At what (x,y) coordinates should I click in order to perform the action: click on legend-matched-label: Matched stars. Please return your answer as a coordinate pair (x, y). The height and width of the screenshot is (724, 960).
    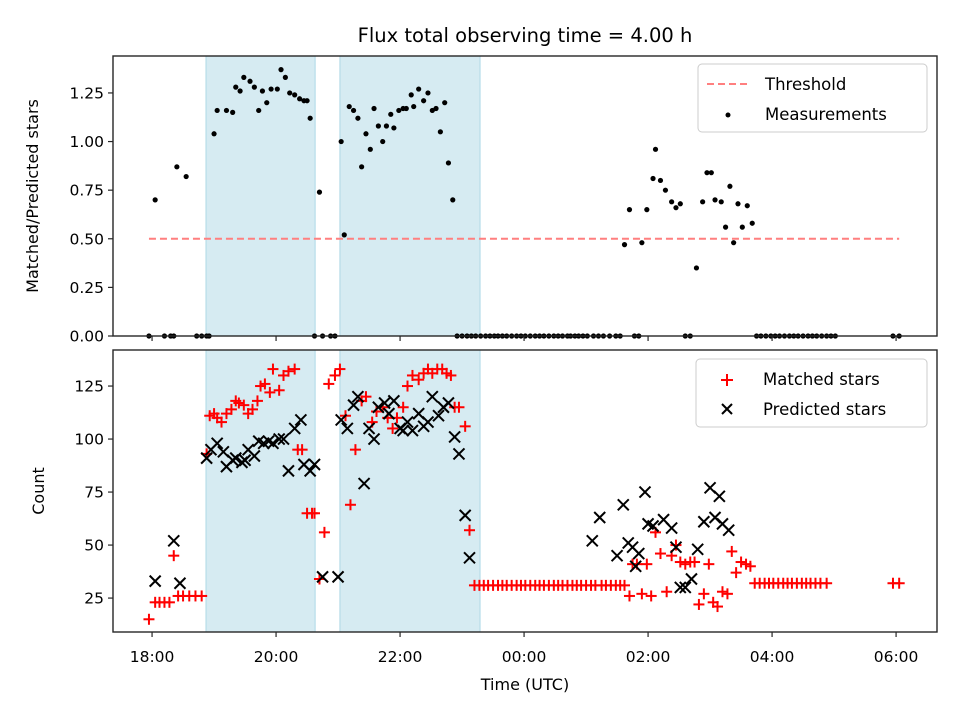
    Looking at the image, I should click on (821, 379).